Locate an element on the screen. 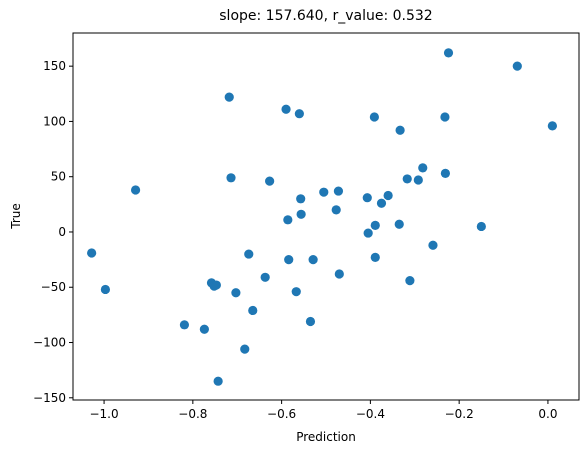 The height and width of the screenshot is (453, 583). x-tick-label-3: −0.4 is located at coordinates (370, 414).